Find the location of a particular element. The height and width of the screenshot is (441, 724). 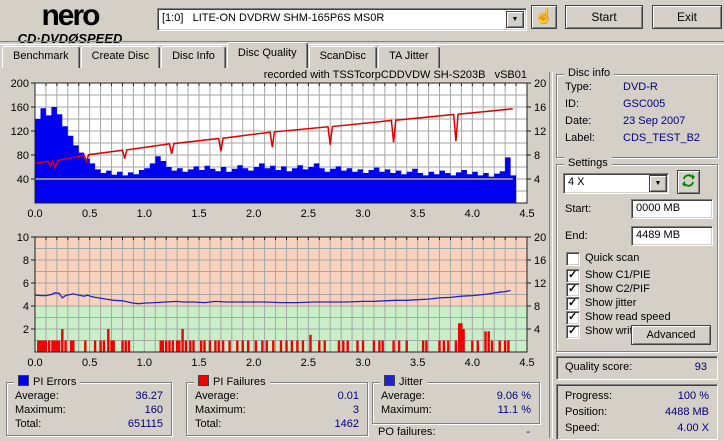

drive-select-value: [1:0] LITE-ON DVDRW SHM-165P6S MS0R is located at coordinates (273, 18).